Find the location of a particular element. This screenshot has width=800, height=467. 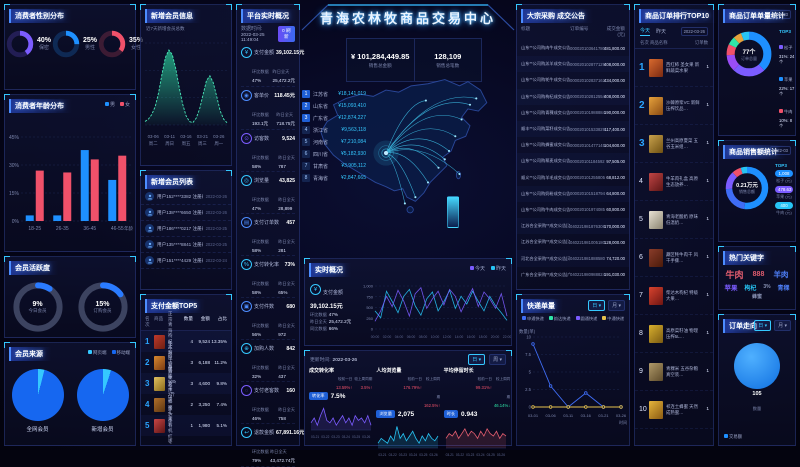

table-row: 9 青稞米 五谷杂粮真空装… 1 is located at coordinates (674, 372).